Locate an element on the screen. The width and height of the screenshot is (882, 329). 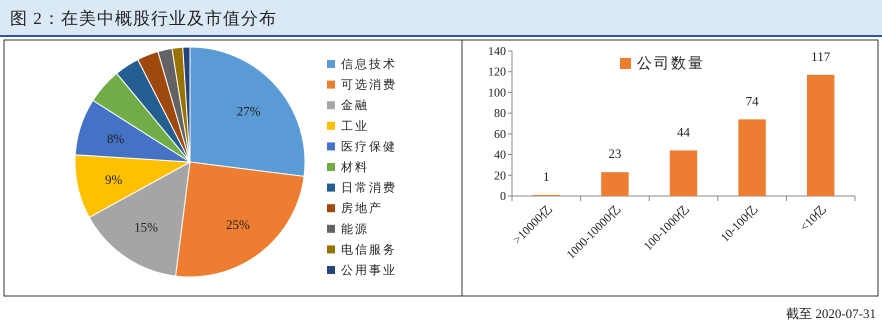
legend: 公司数量 is located at coordinates (662, 64).